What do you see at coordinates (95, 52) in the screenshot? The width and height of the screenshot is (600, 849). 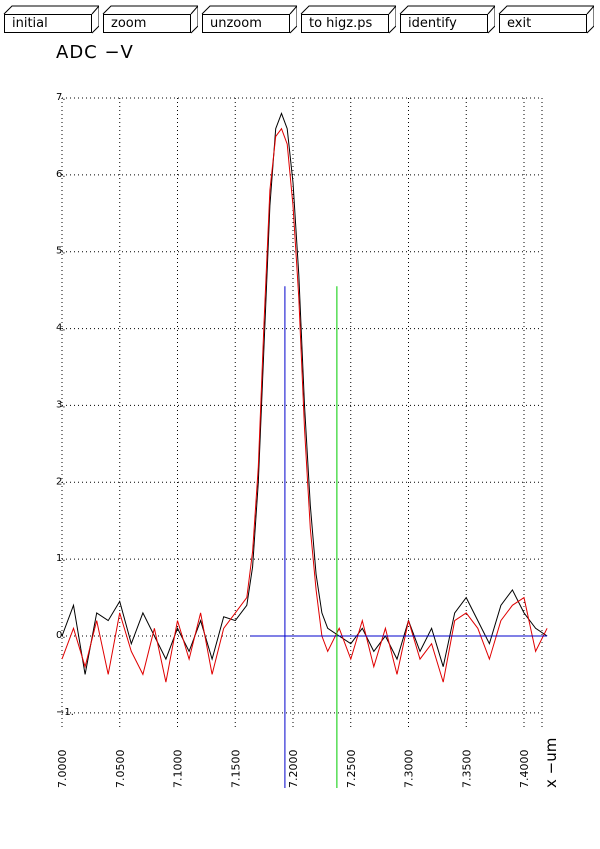 I see `y-axis-title: ADC −V` at bounding box center [95, 52].